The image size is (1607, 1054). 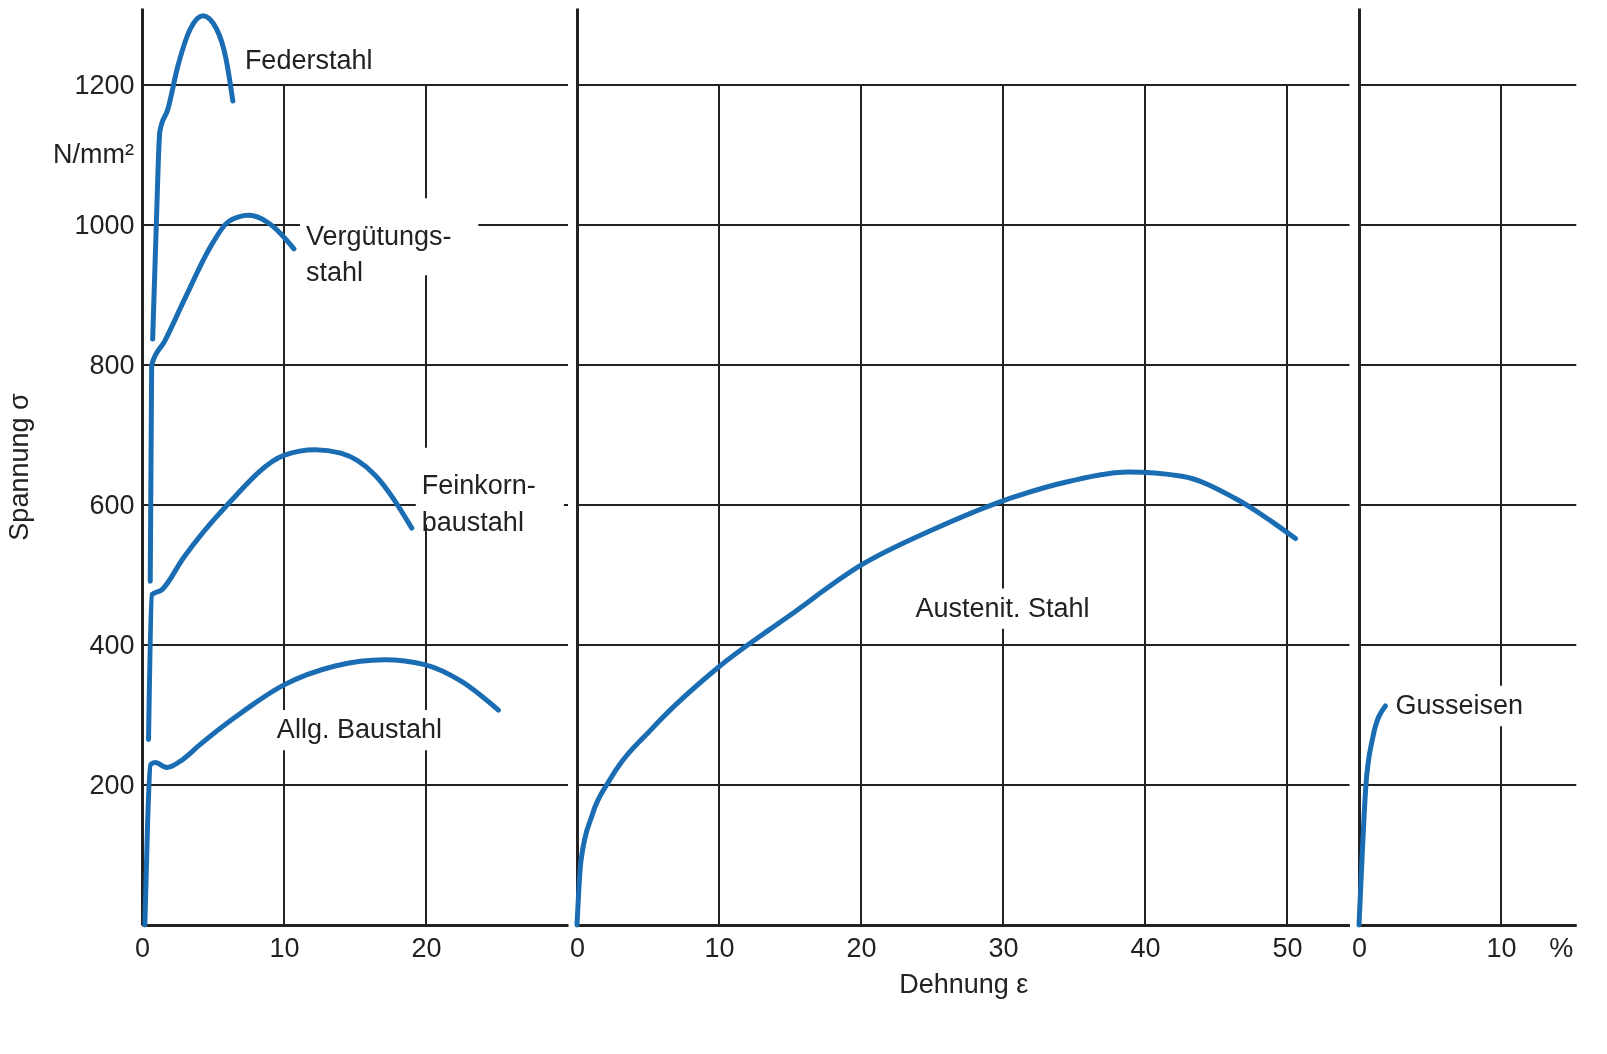 I want to click on y-tick-label: 1200, so click(x=104, y=84).